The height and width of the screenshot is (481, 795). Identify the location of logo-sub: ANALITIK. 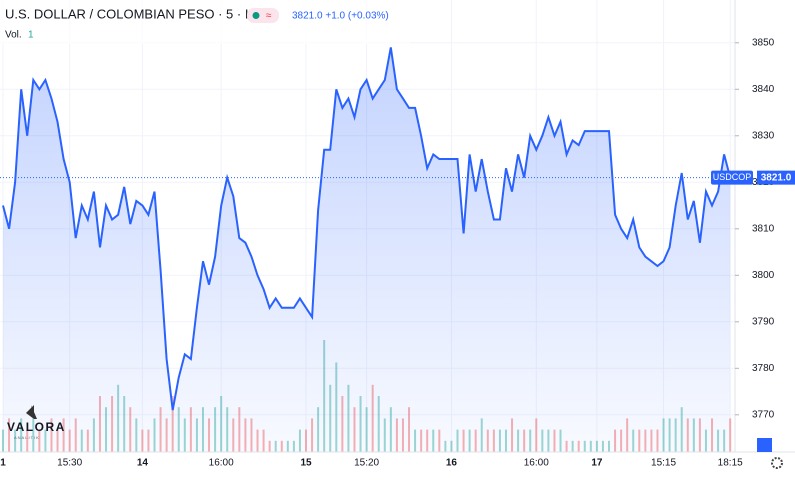
(27, 437).